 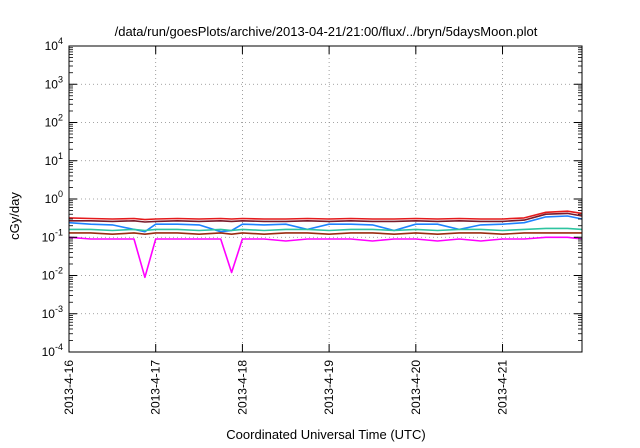 What do you see at coordinates (325, 434) in the screenshot?
I see `x-axis-label: Coordinated Universal Time (UTC)` at bounding box center [325, 434].